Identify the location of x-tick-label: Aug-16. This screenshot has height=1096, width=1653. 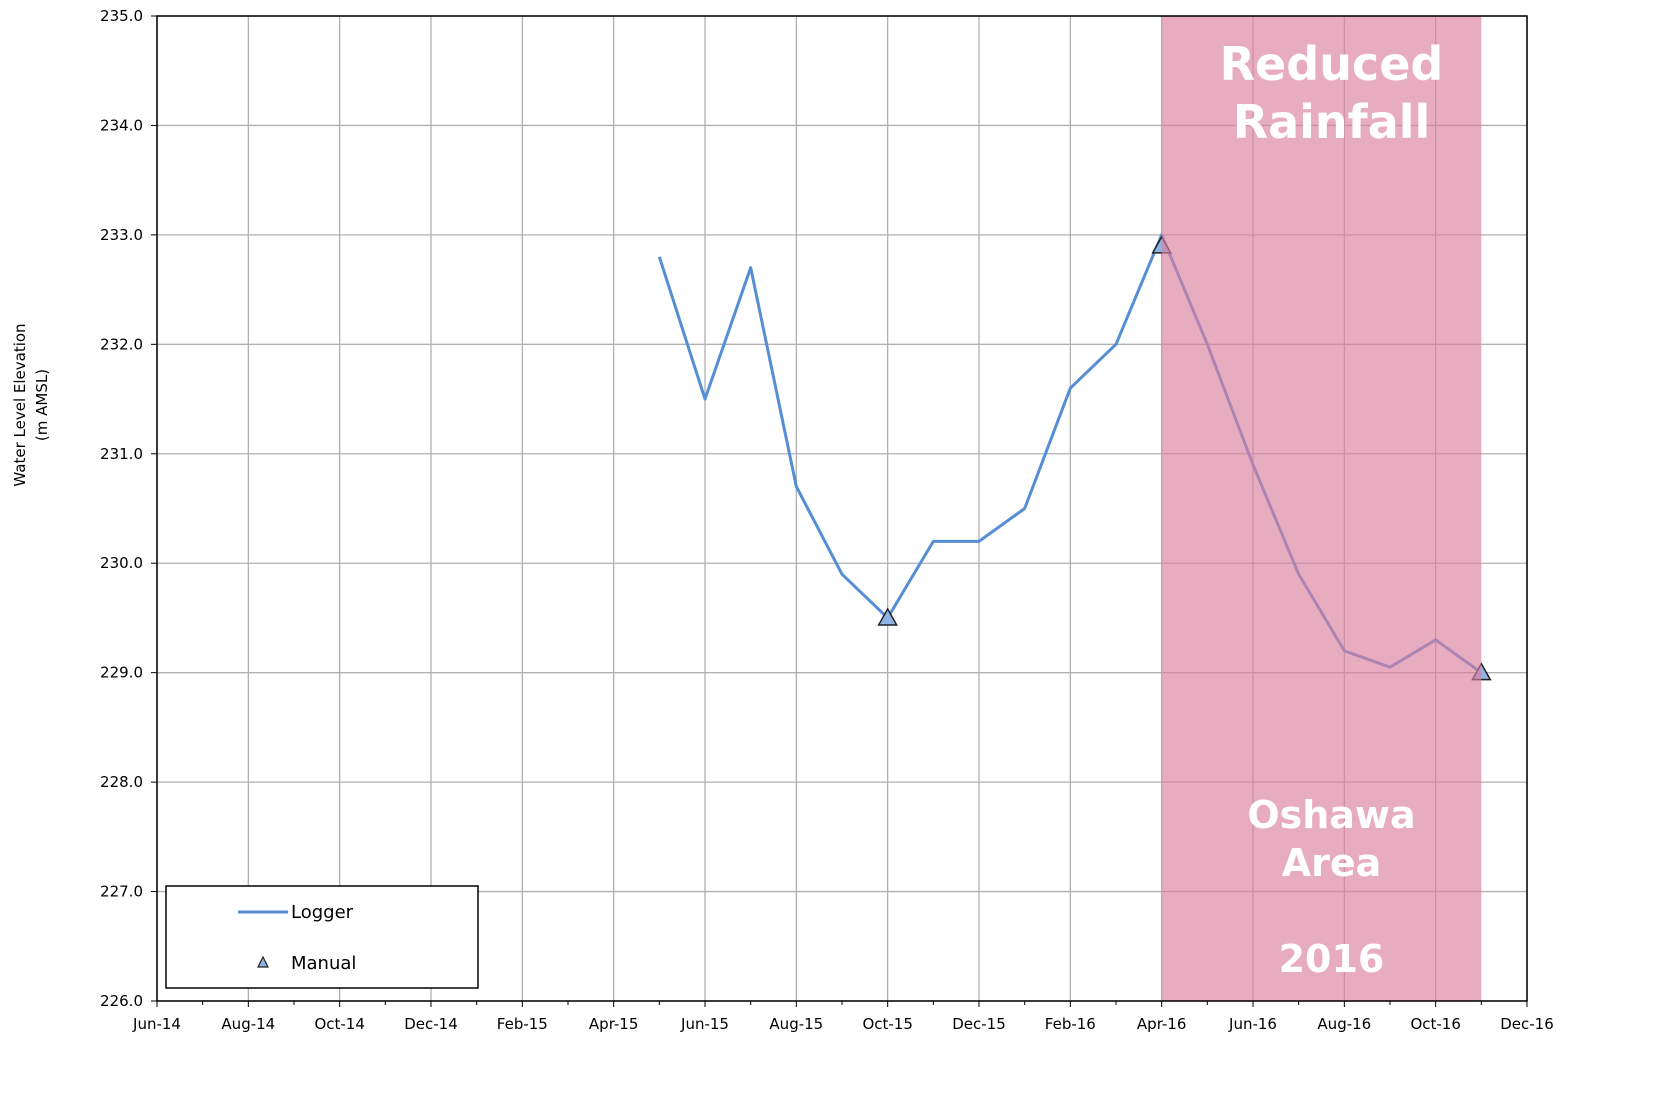
(1344, 1024).